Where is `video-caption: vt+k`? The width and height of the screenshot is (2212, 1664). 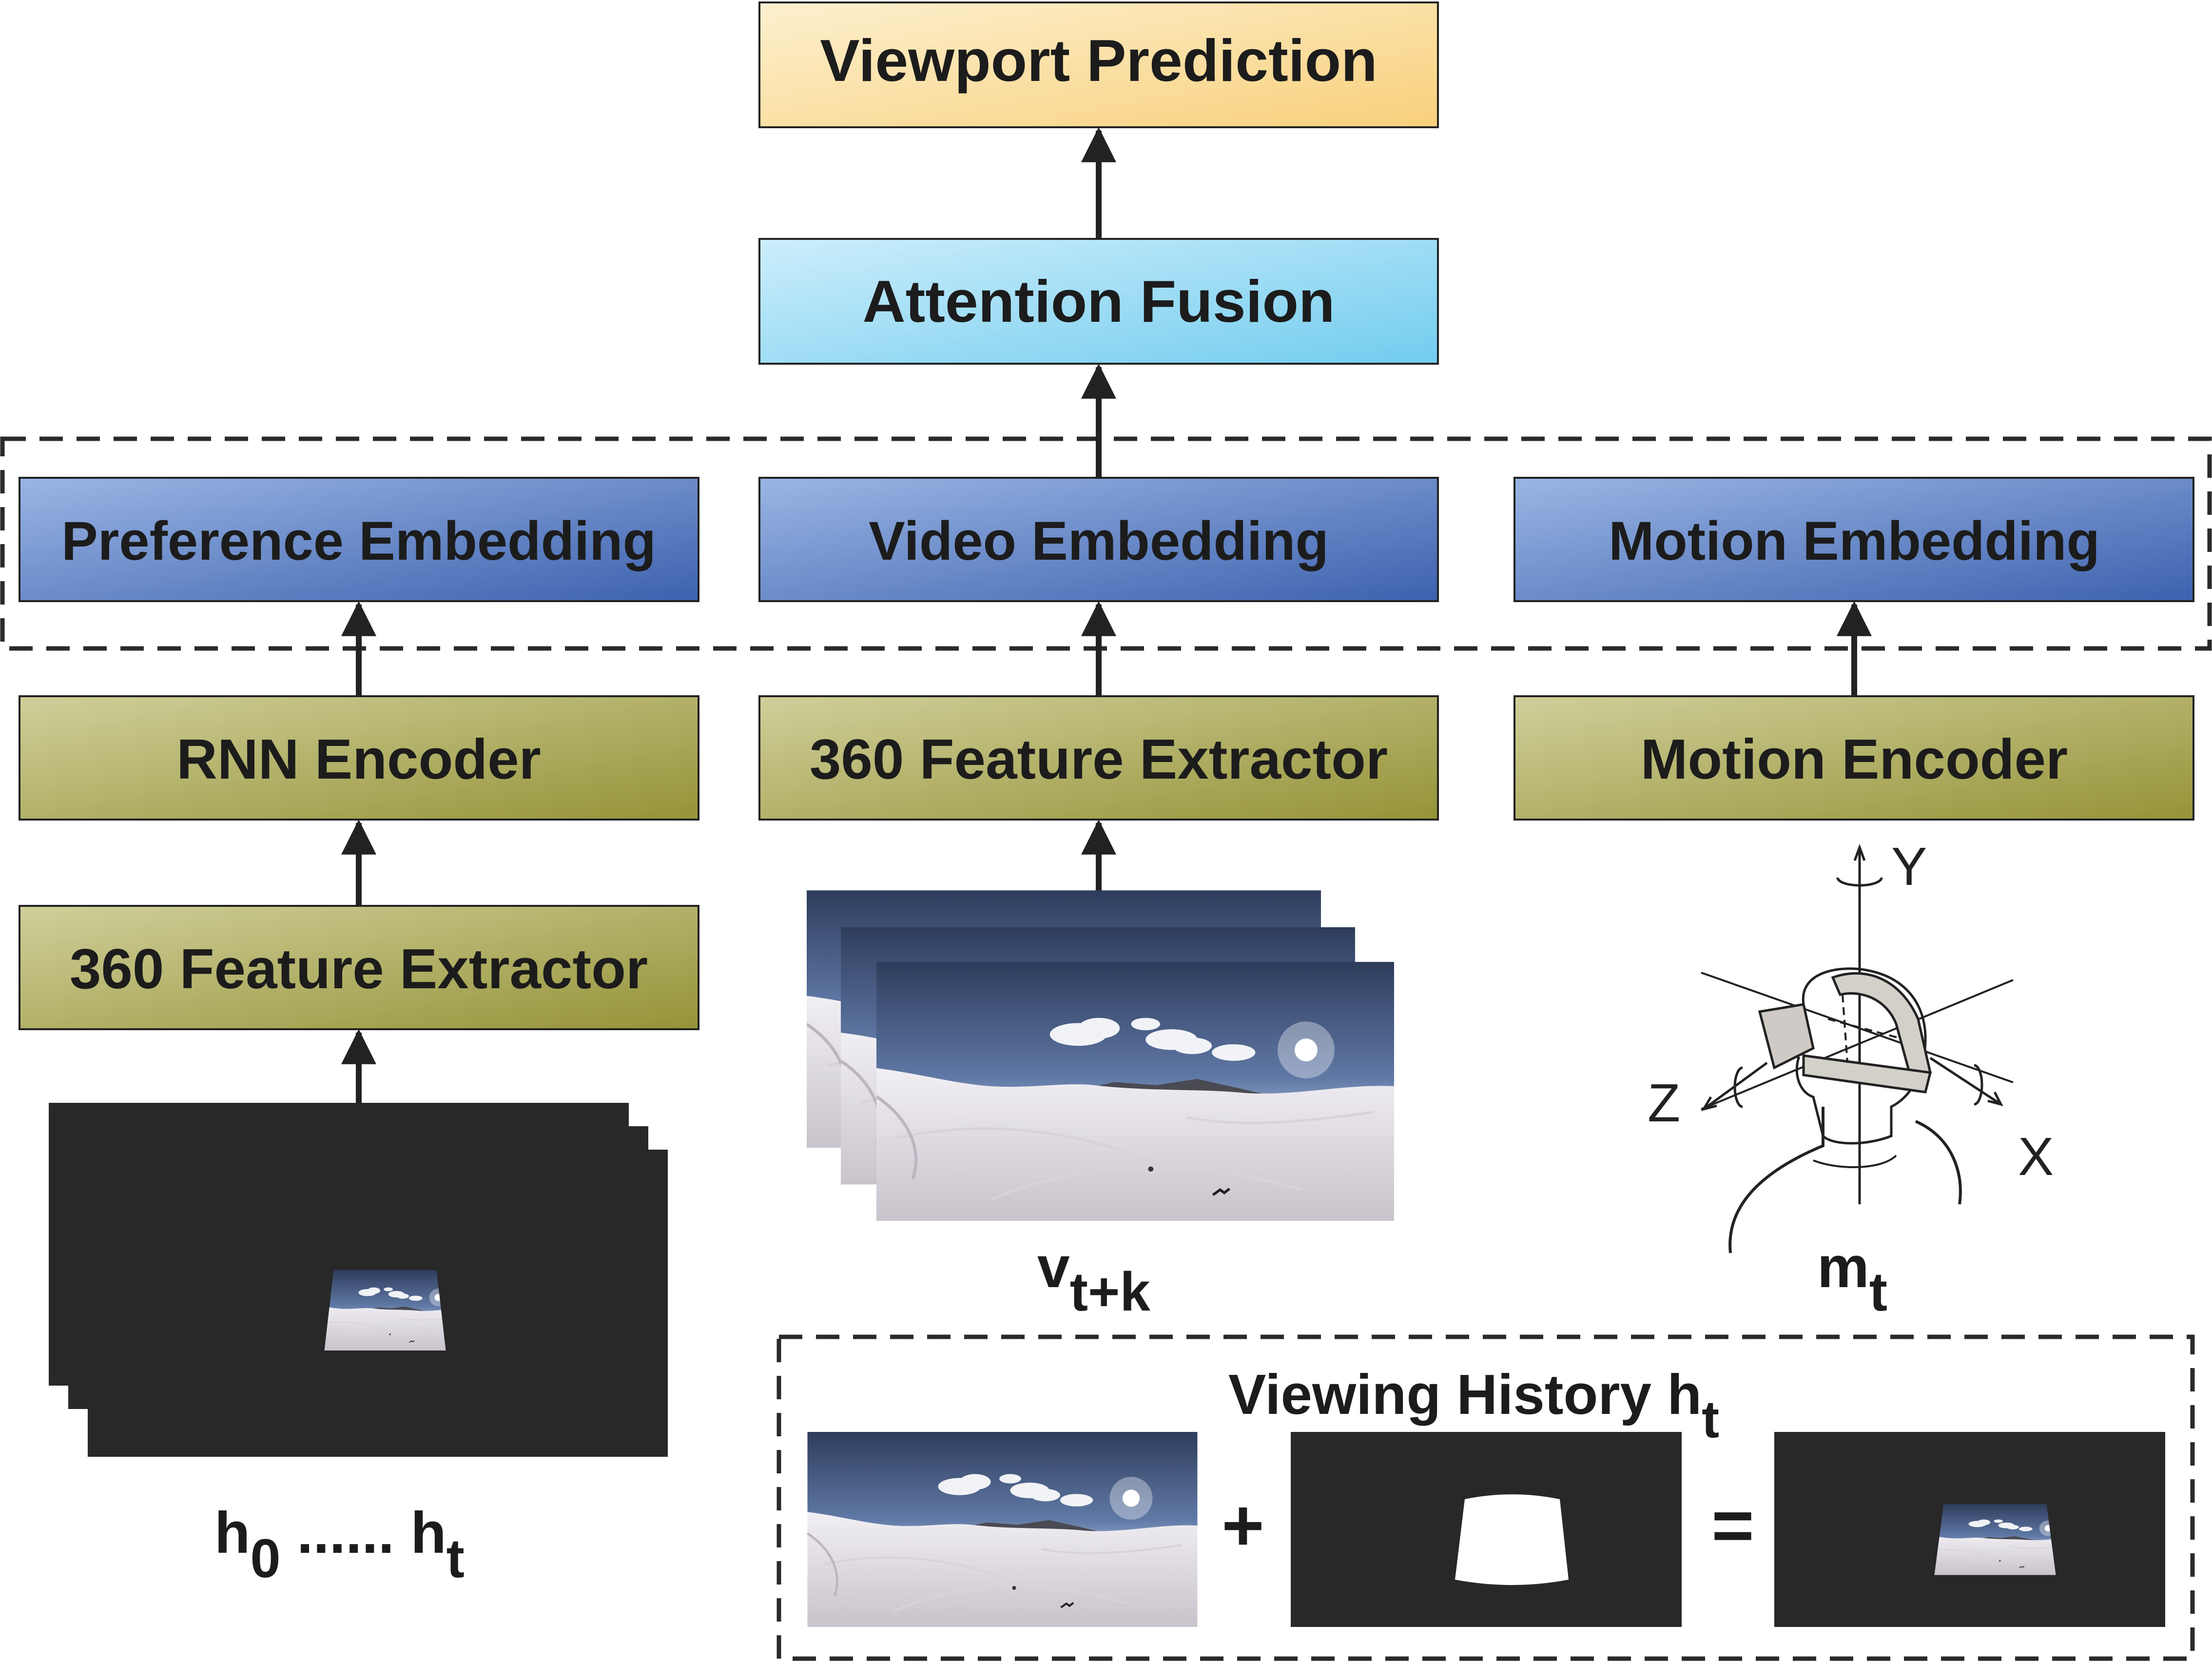 video-caption: vt+k is located at coordinates (1093, 1278).